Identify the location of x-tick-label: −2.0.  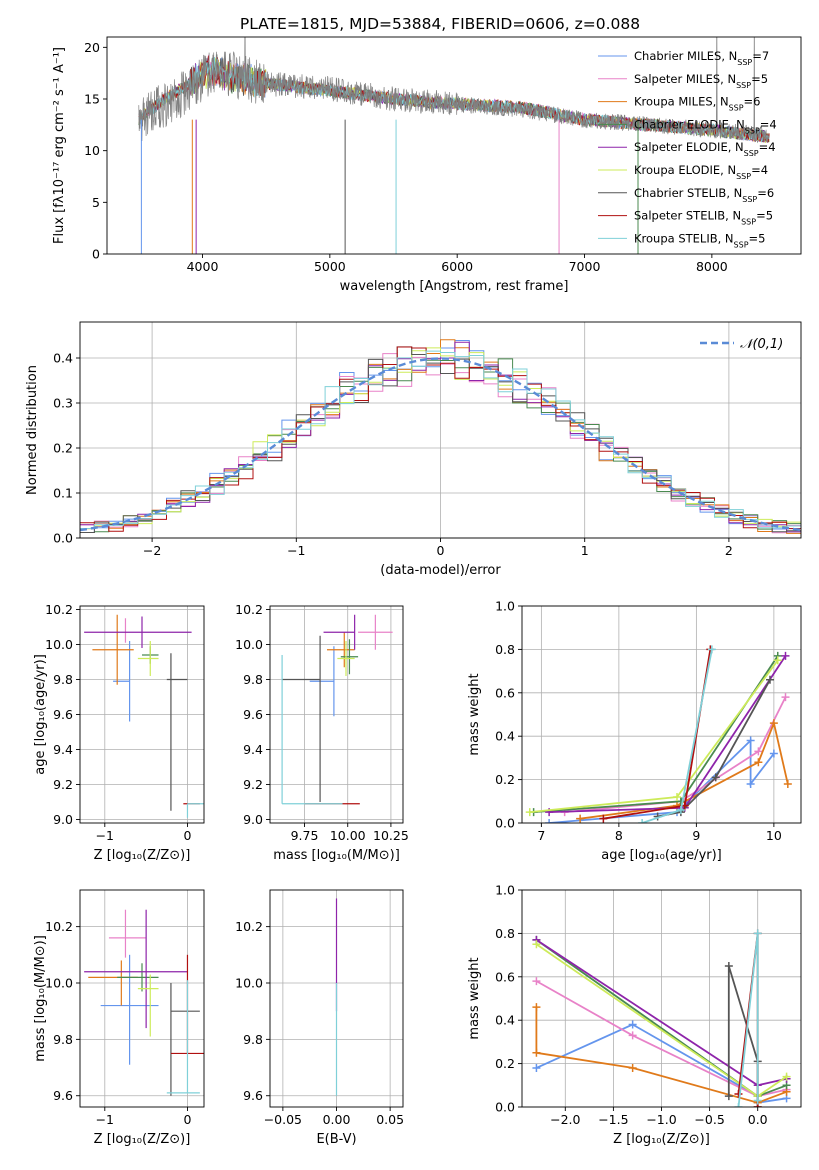
(565, 1119).